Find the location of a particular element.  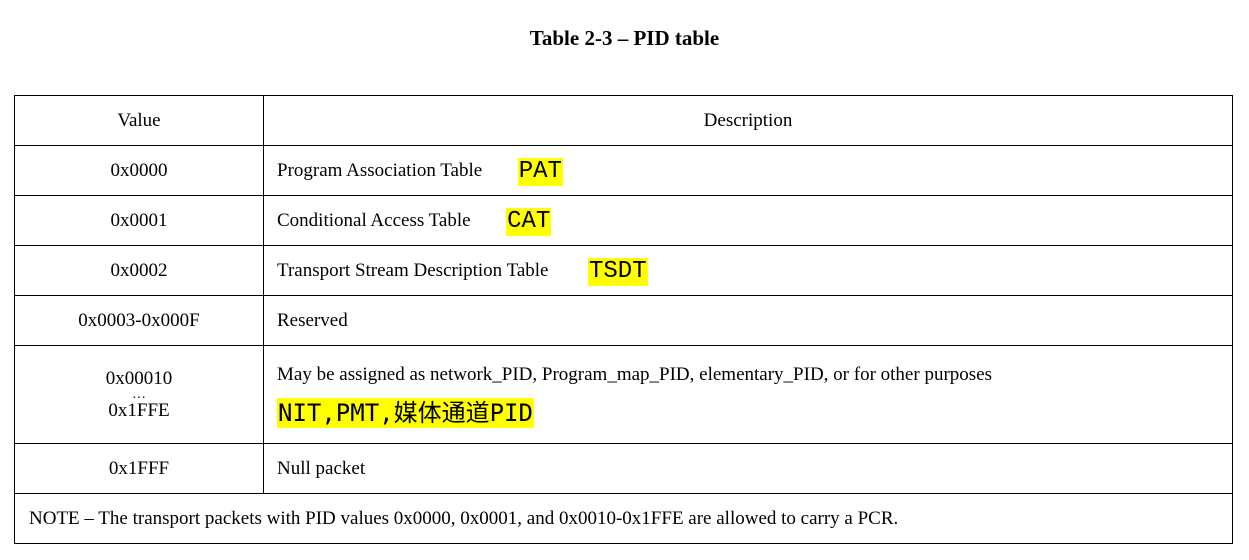

row-description: Conditional Access Table is located at coordinates (374, 220).